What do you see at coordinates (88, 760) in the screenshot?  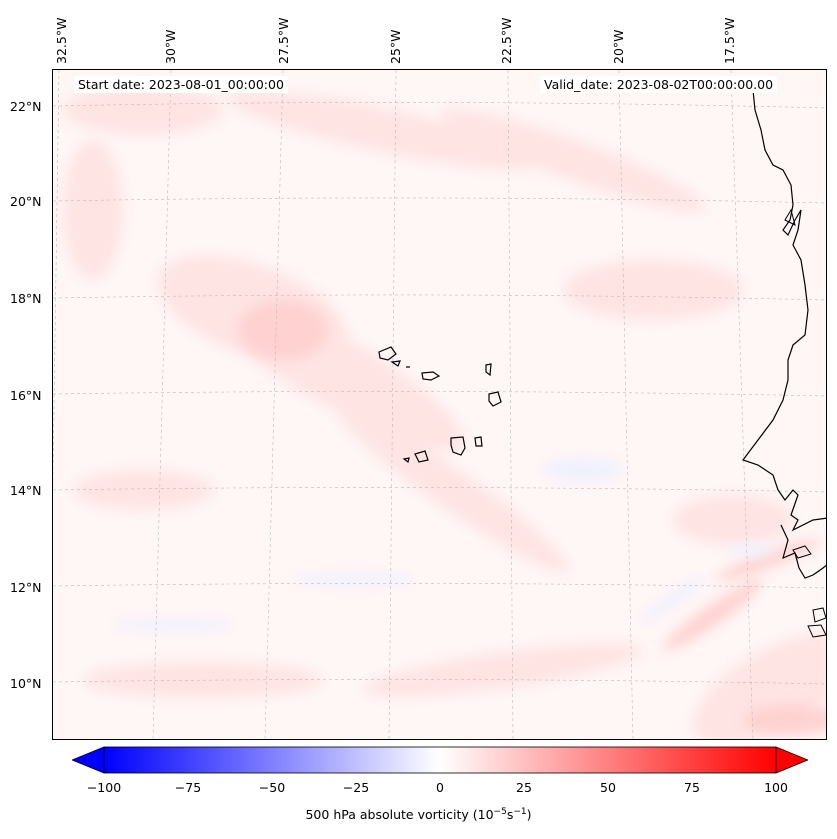 I see `colorbar-min-extend` at bounding box center [88, 760].